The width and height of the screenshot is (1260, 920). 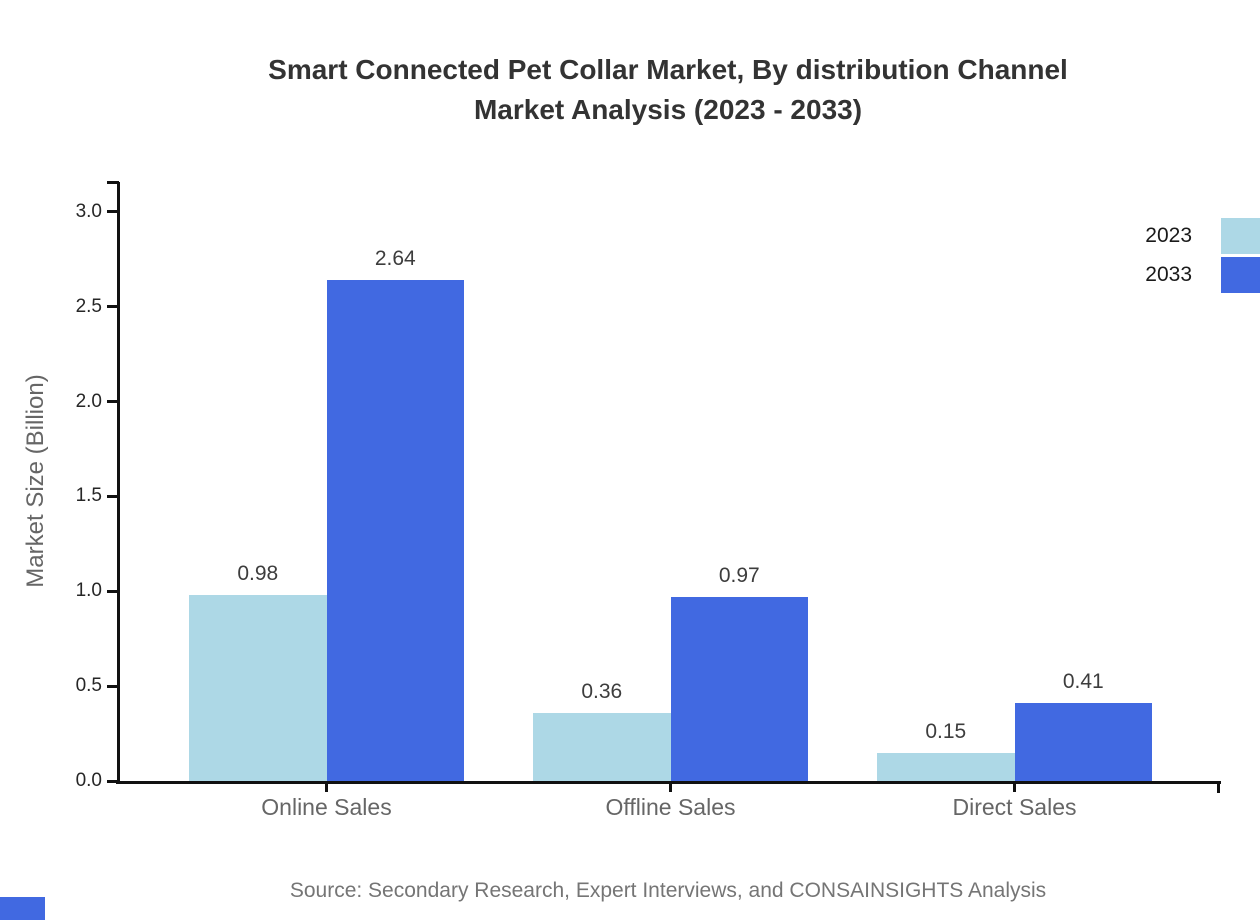 What do you see at coordinates (1083, 682) in the screenshot?
I see `bar-value-label: 0.41` at bounding box center [1083, 682].